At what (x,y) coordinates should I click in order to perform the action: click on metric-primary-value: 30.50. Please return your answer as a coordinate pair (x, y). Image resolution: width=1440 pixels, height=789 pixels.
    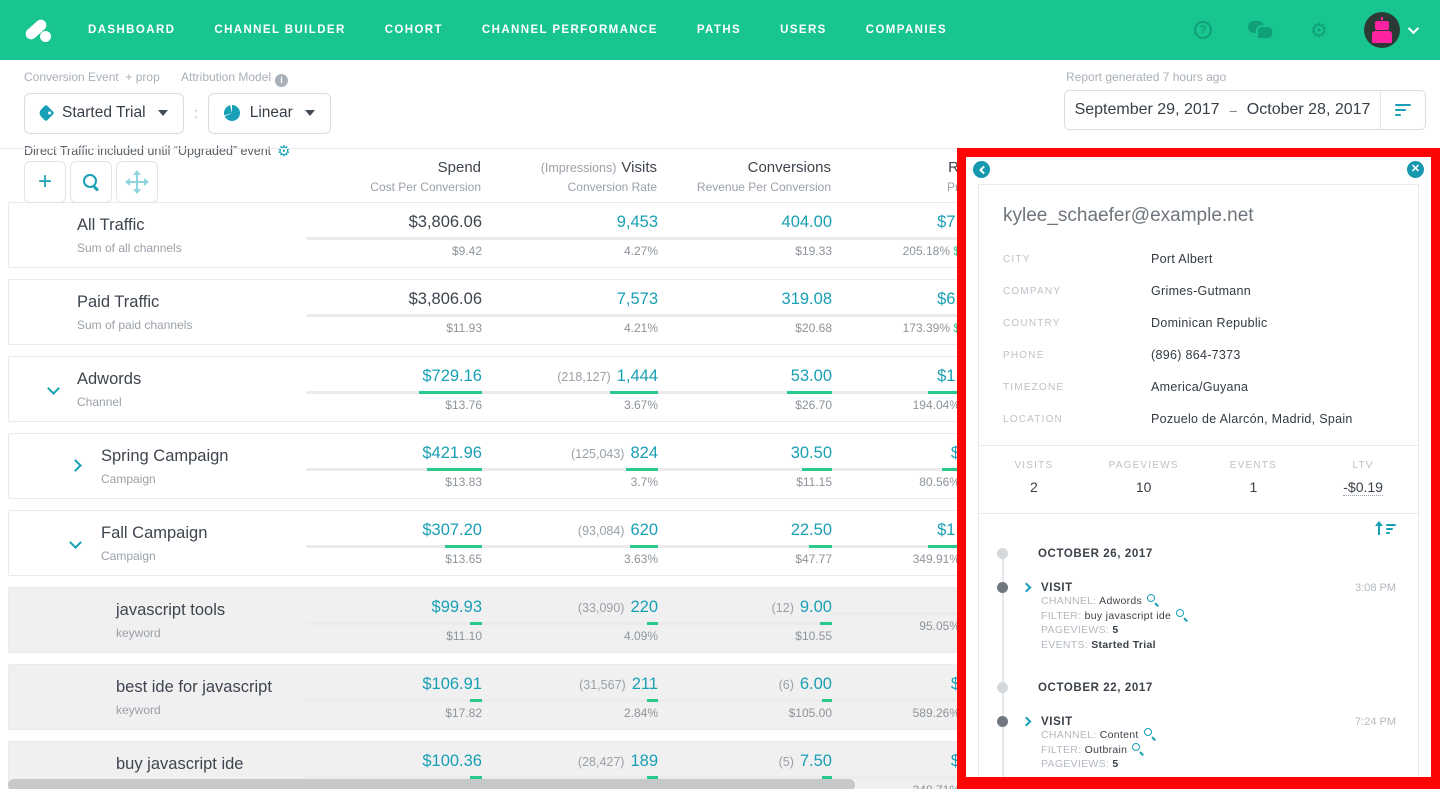
    Looking at the image, I should click on (745, 453).